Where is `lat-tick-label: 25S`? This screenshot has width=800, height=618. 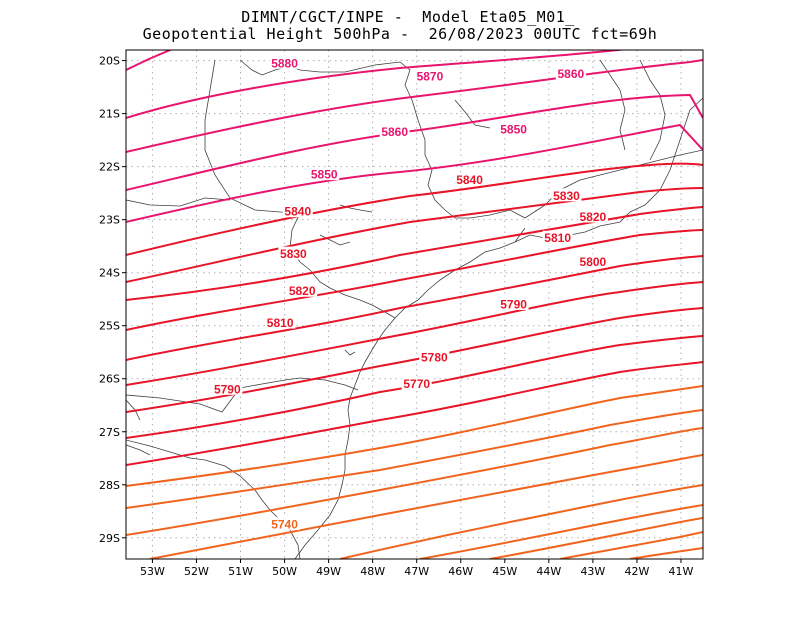 lat-tick-label: 25S is located at coordinates (109, 326).